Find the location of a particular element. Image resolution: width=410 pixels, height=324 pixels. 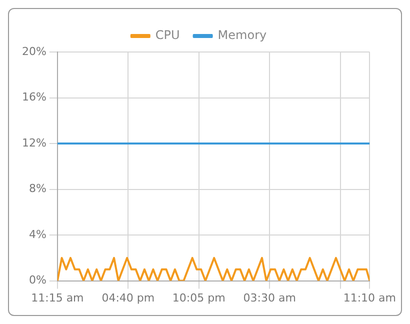

y-tick-label: 4% is located at coordinates (37, 234).